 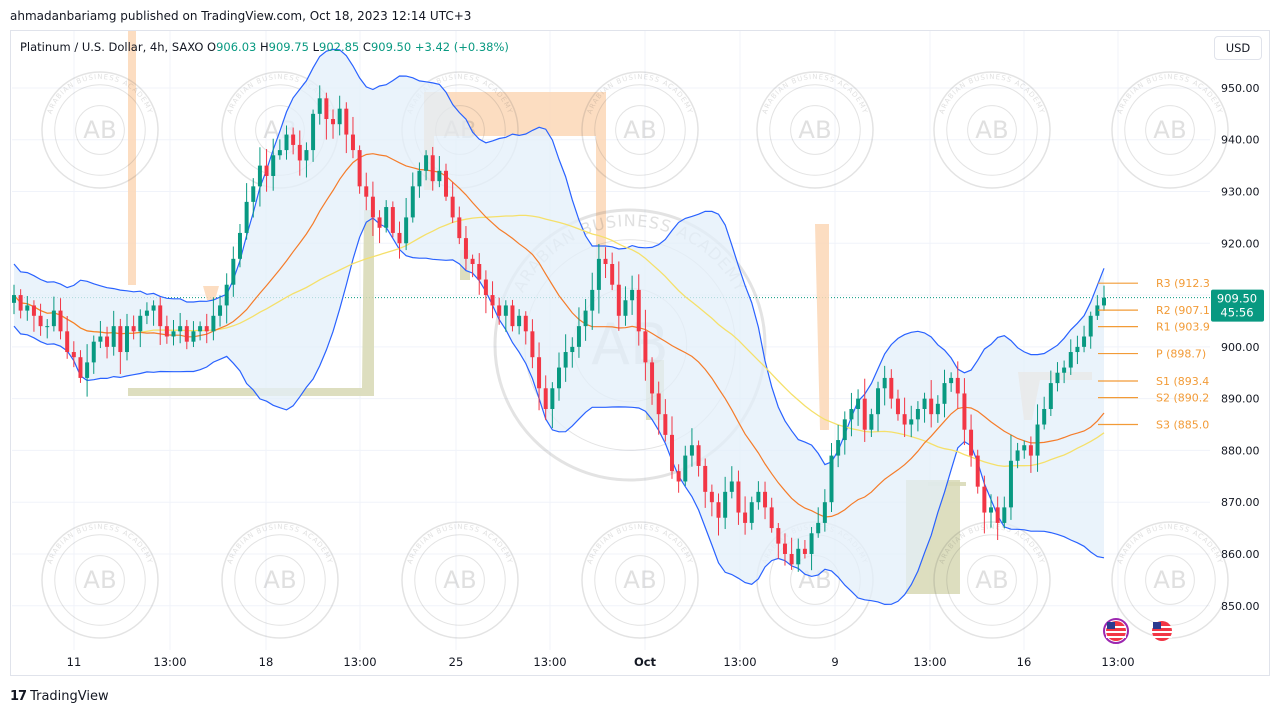 What do you see at coordinates (1236, 313) in the screenshot?
I see `price-tag-countdown: 45:56` at bounding box center [1236, 313].